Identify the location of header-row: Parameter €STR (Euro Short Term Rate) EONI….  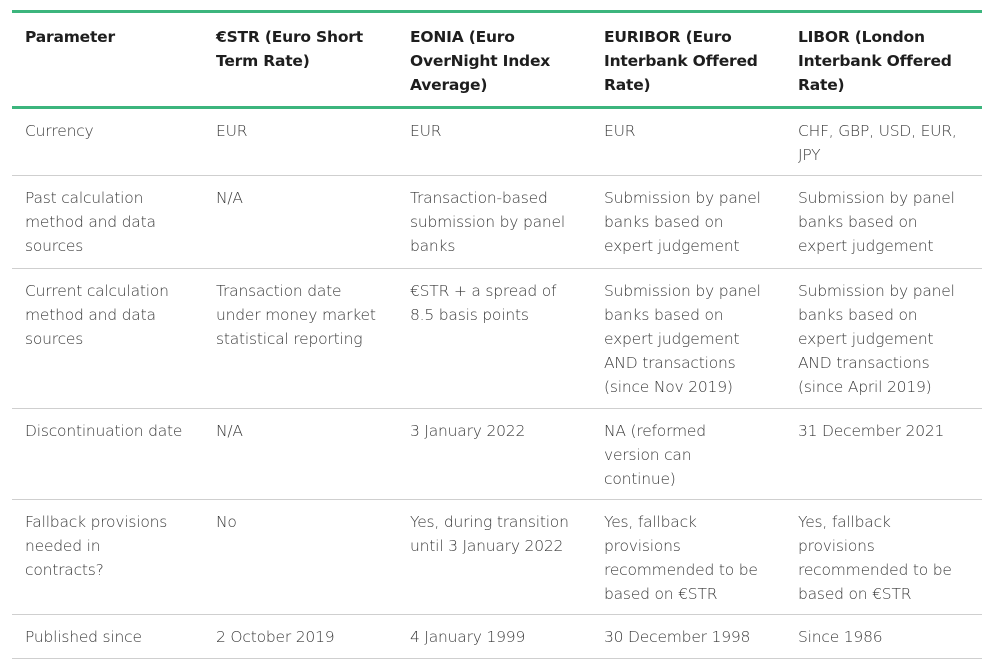
(497, 59).